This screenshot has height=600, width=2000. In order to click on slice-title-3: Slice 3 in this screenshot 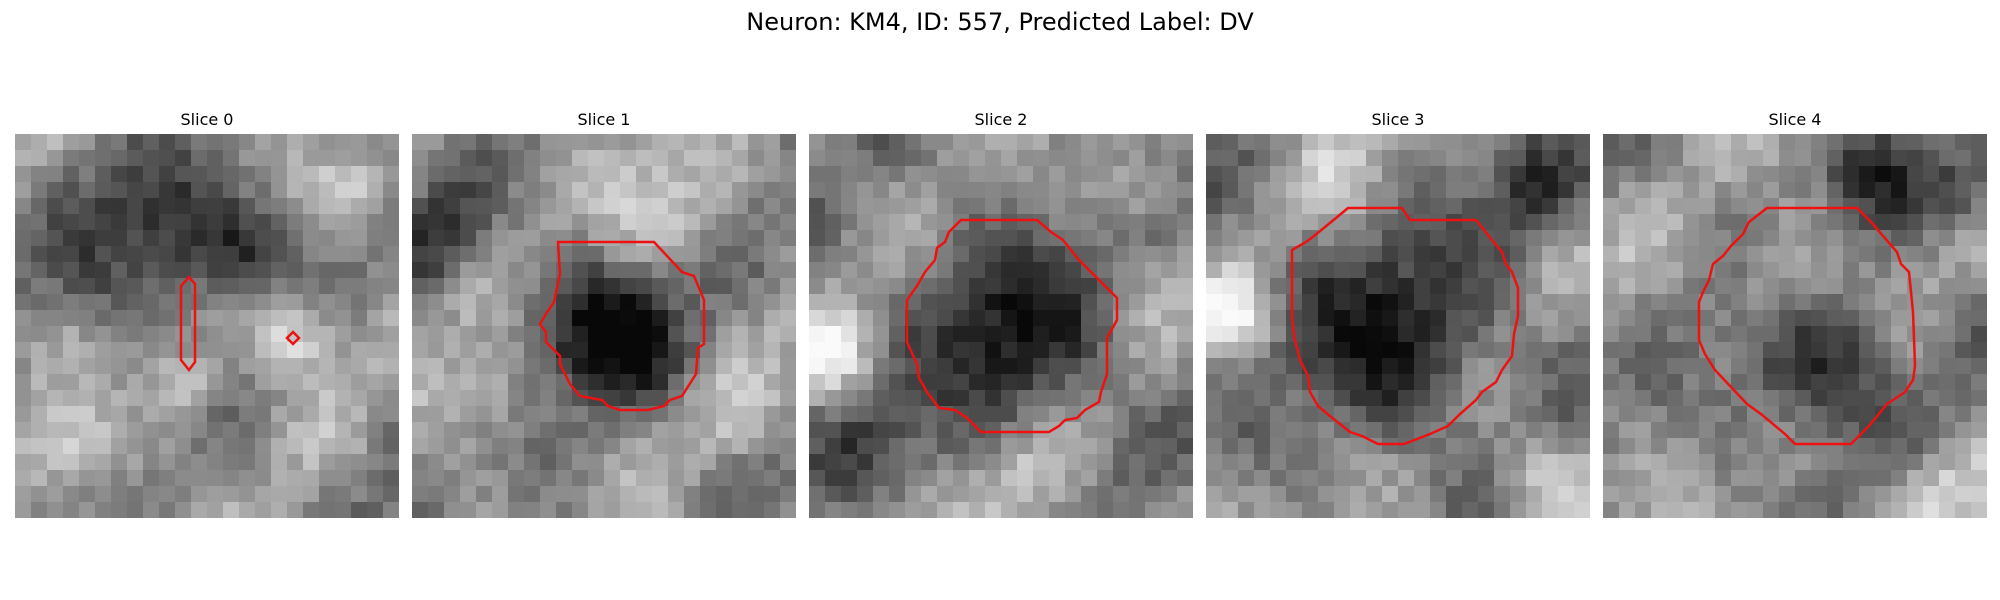, I will do `click(1398, 119)`.